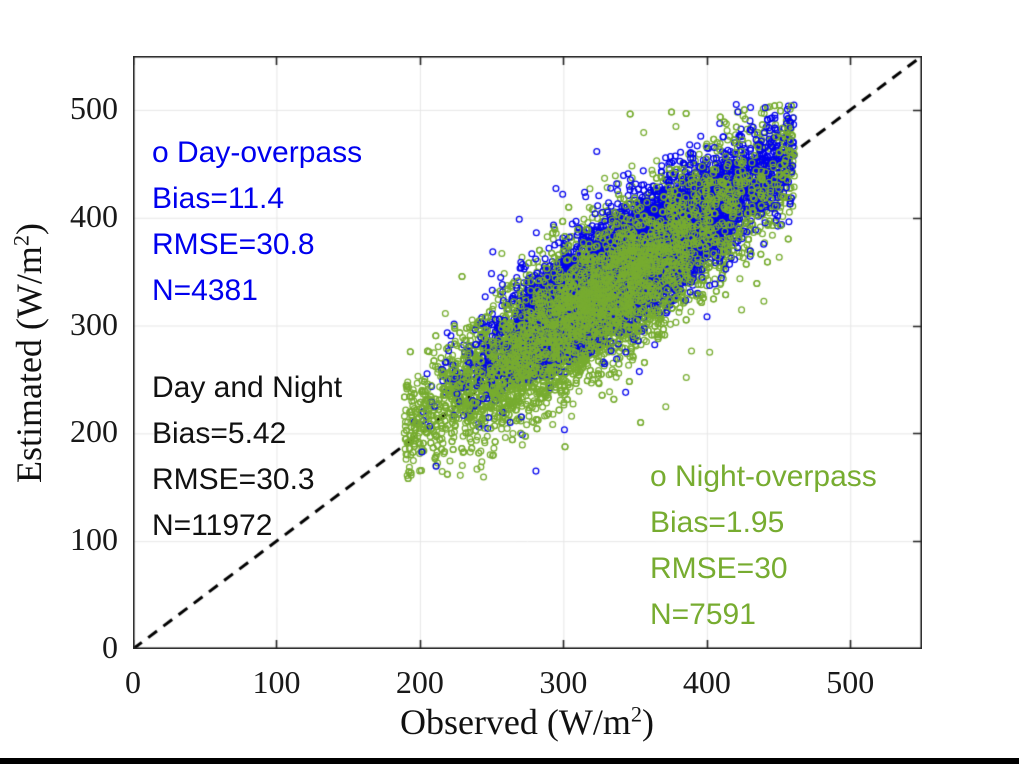 Image resolution: width=1019 pixels, height=764 pixels. Describe the element at coordinates (94, 431) in the screenshot. I see `y-tick-label: 200` at that location.